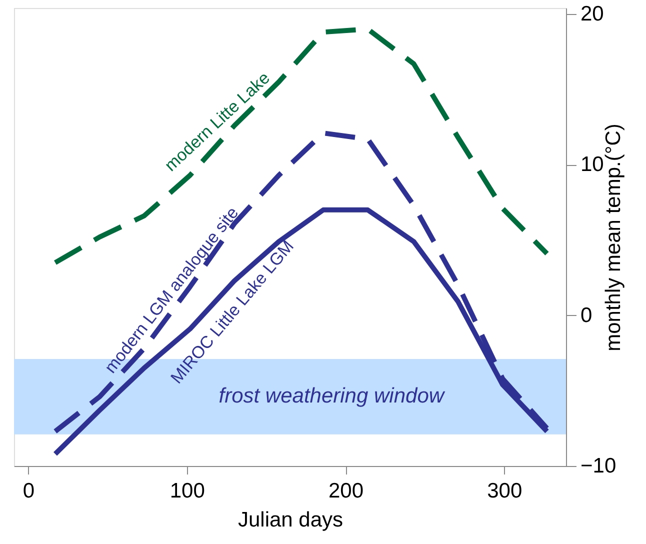  What do you see at coordinates (291, 520) in the screenshot?
I see `x-axis-title: Julian days` at bounding box center [291, 520].